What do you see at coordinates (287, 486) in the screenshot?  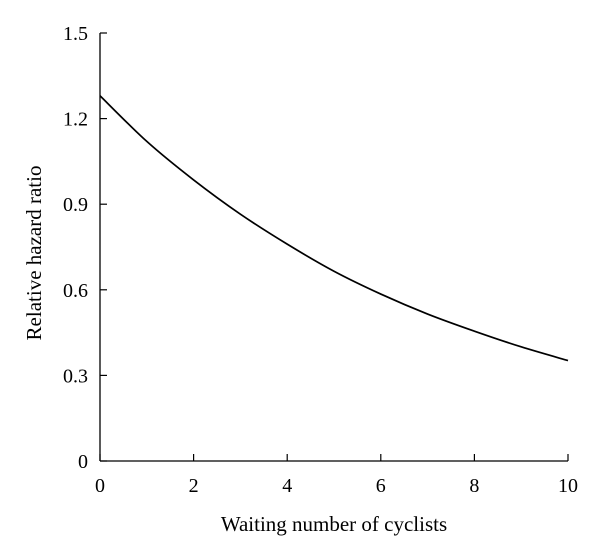 I see `x-tick-label: 4` at bounding box center [287, 486].